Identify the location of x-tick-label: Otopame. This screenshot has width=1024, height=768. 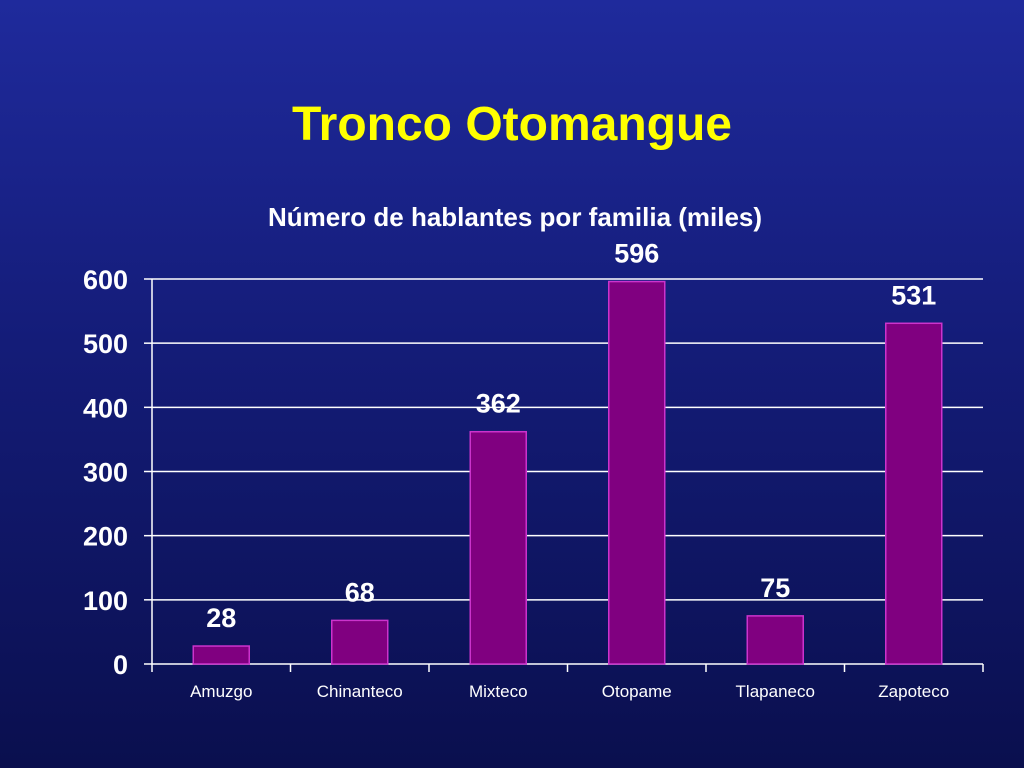
(637, 691).